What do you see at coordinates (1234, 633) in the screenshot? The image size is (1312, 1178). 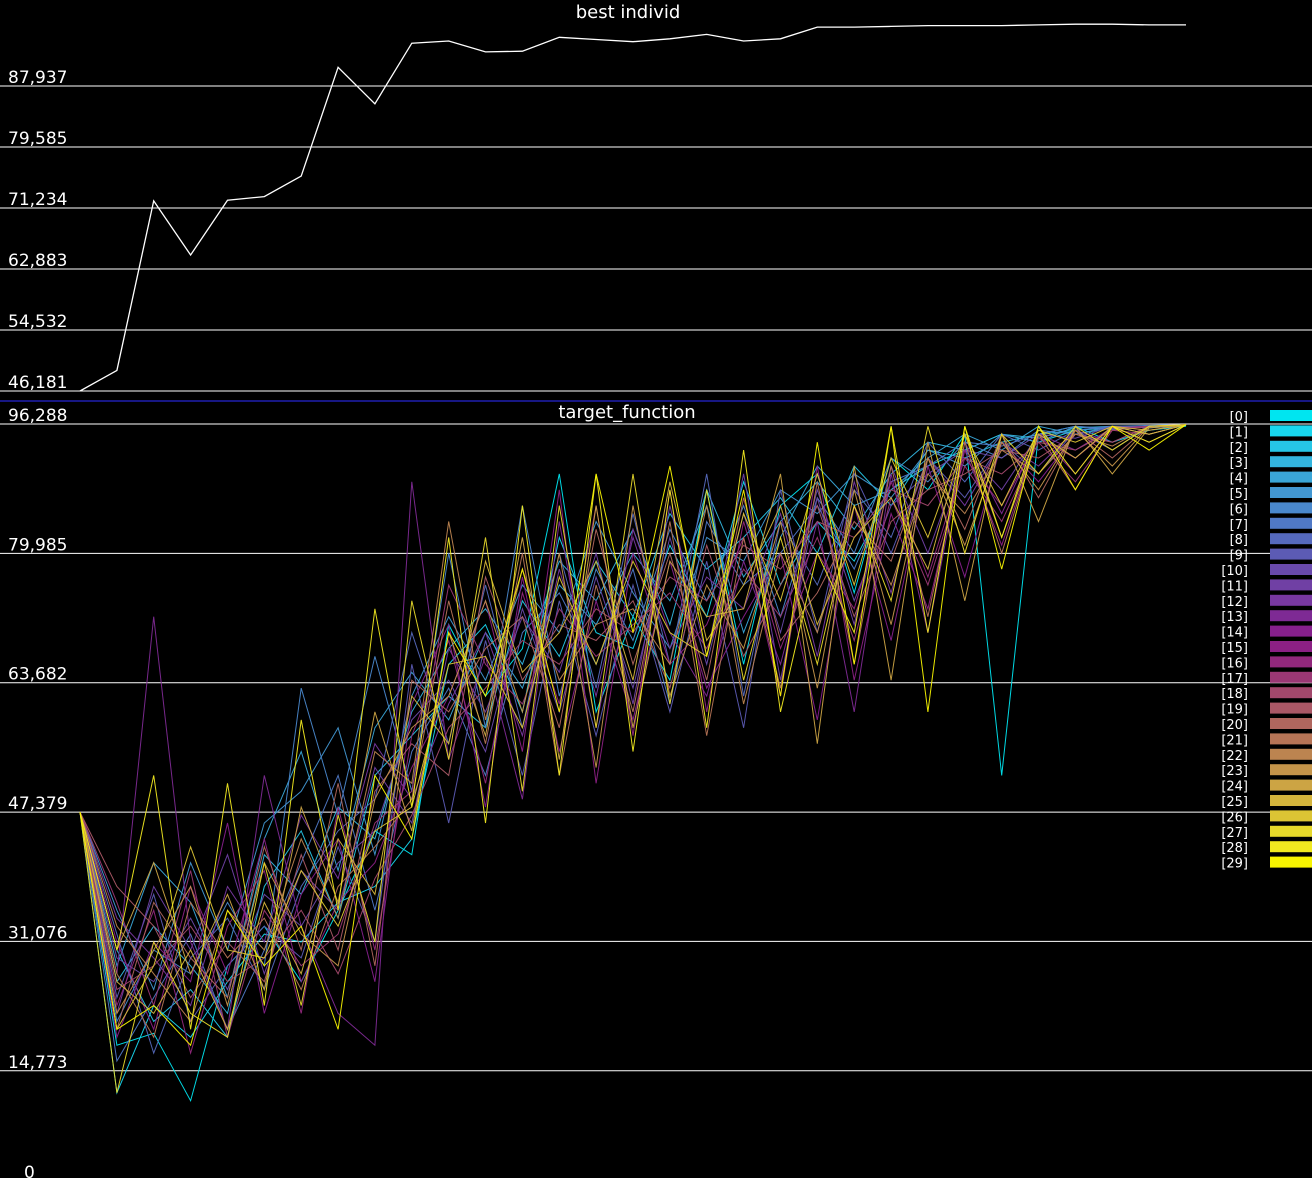 I see `legend-label: [14]` at bounding box center [1234, 633].